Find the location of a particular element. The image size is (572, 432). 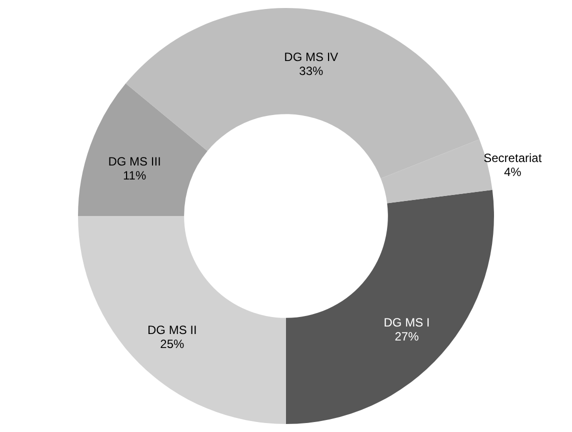

slice-label: DG MS III is located at coordinates (134, 161).